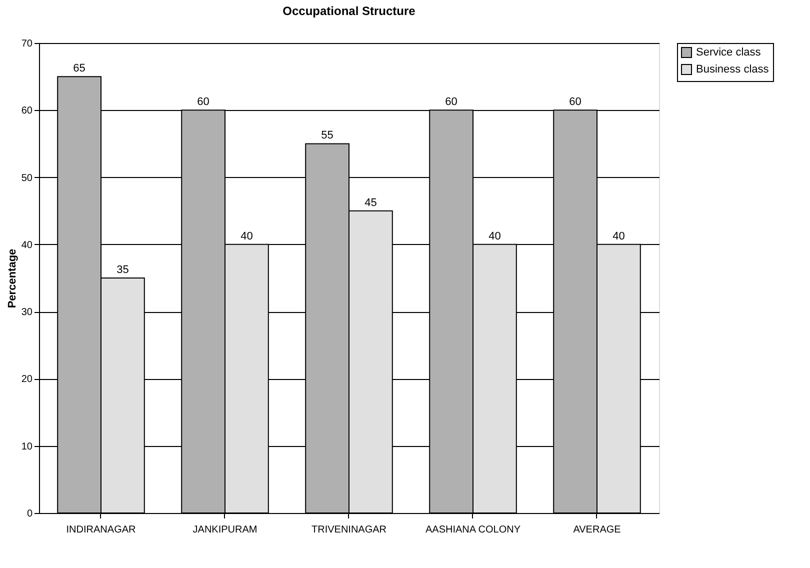 The width and height of the screenshot is (810, 568). Describe the element at coordinates (122, 270) in the screenshot. I see `data-label: 35` at that location.